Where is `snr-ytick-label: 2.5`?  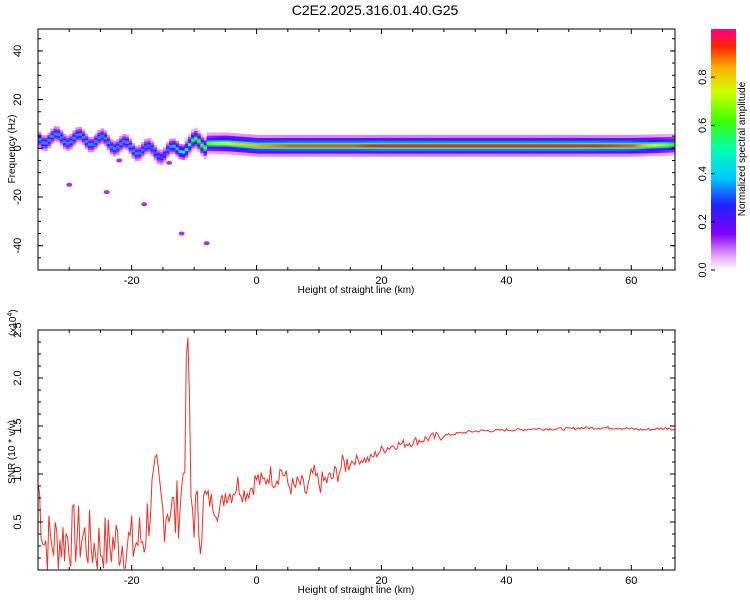
snr-ytick-label: 2.5 is located at coordinates (18, 329).